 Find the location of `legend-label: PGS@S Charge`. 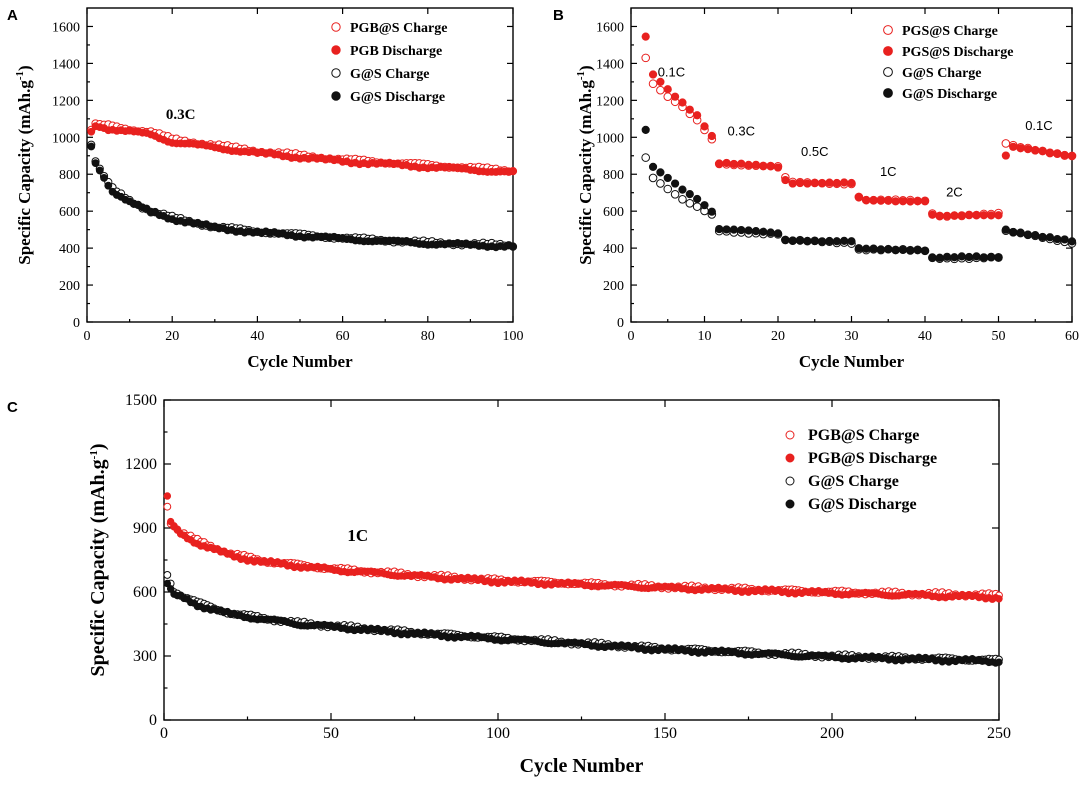

legend-label: PGS@S Charge is located at coordinates (950, 31).